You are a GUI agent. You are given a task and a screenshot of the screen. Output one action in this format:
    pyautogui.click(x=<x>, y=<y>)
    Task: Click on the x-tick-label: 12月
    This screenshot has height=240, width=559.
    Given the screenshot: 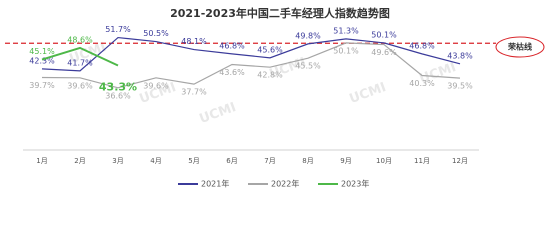 What is the action you would take?
    pyautogui.click(x=460, y=161)
    